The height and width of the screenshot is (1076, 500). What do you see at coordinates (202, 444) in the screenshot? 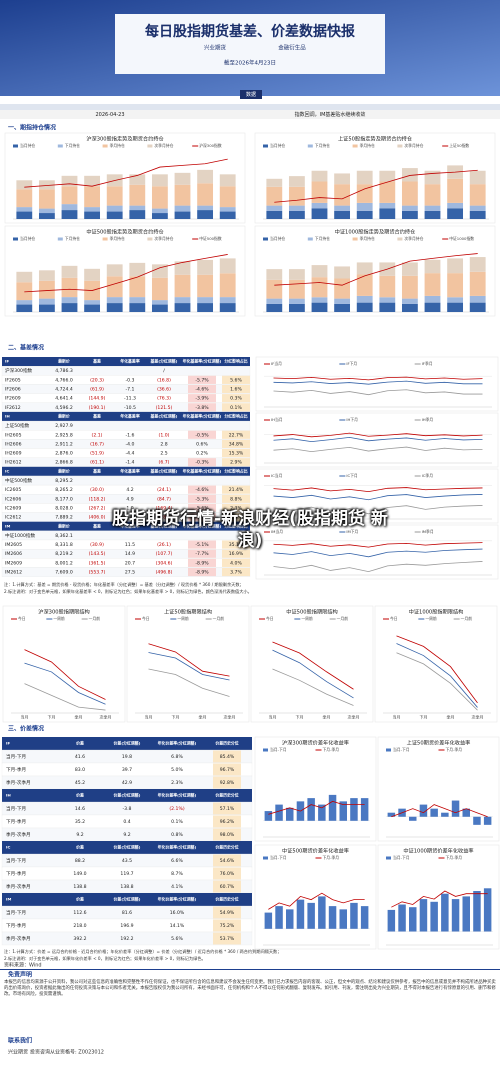
I see `table-cell: 0.6%` at bounding box center [202, 444].